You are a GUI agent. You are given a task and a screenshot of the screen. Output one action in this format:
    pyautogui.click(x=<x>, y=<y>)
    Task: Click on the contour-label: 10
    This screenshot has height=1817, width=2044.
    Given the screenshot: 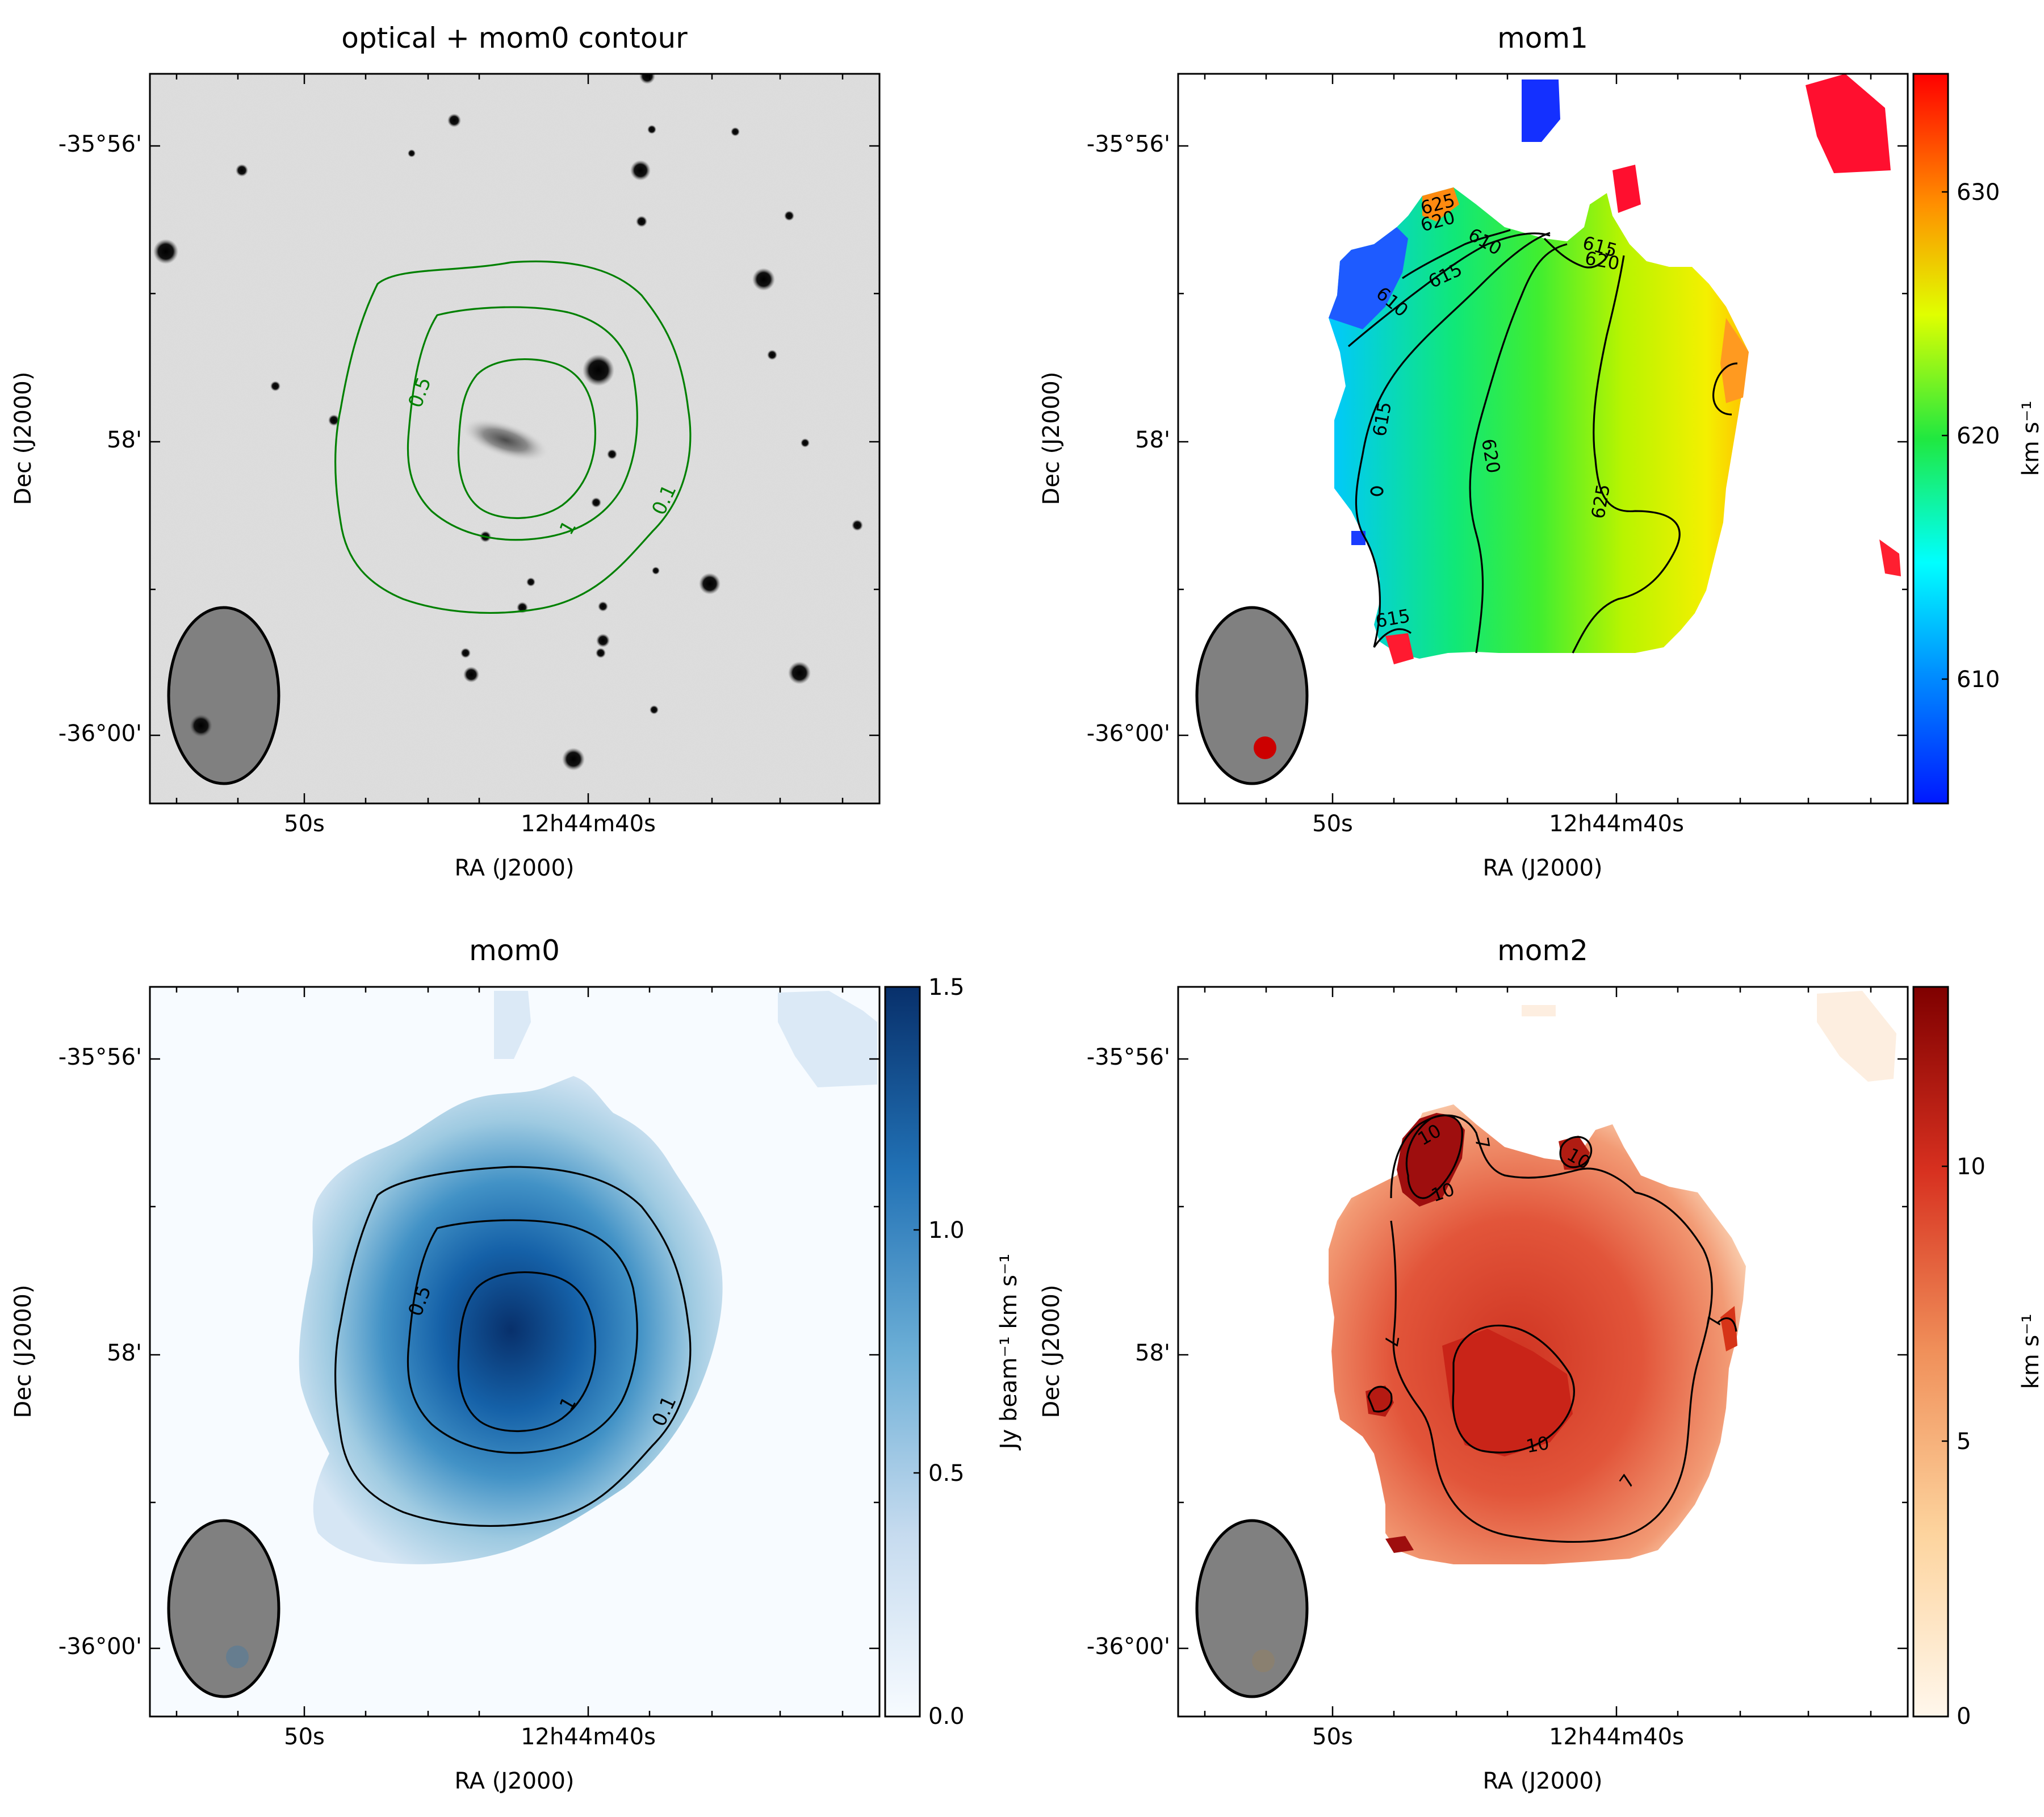 What is the action you would take?
    pyautogui.click(x=1537, y=1444)
    